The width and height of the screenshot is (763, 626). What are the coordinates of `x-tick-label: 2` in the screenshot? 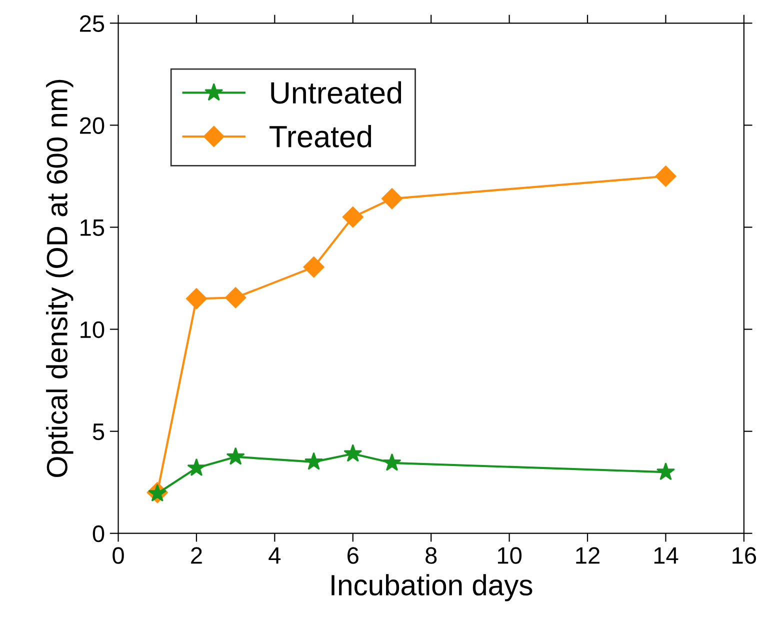 It's located at (196, 555).